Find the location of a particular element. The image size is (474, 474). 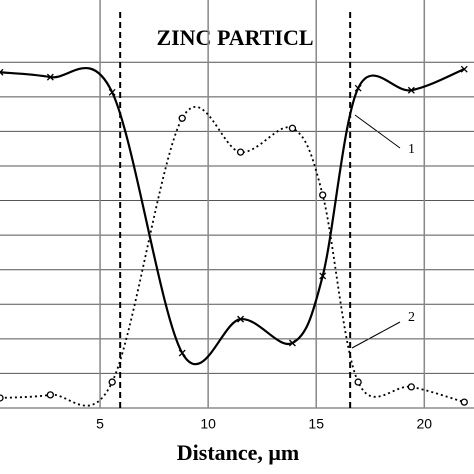

x-tick-label: 10 is located at coordinates (208, 424).